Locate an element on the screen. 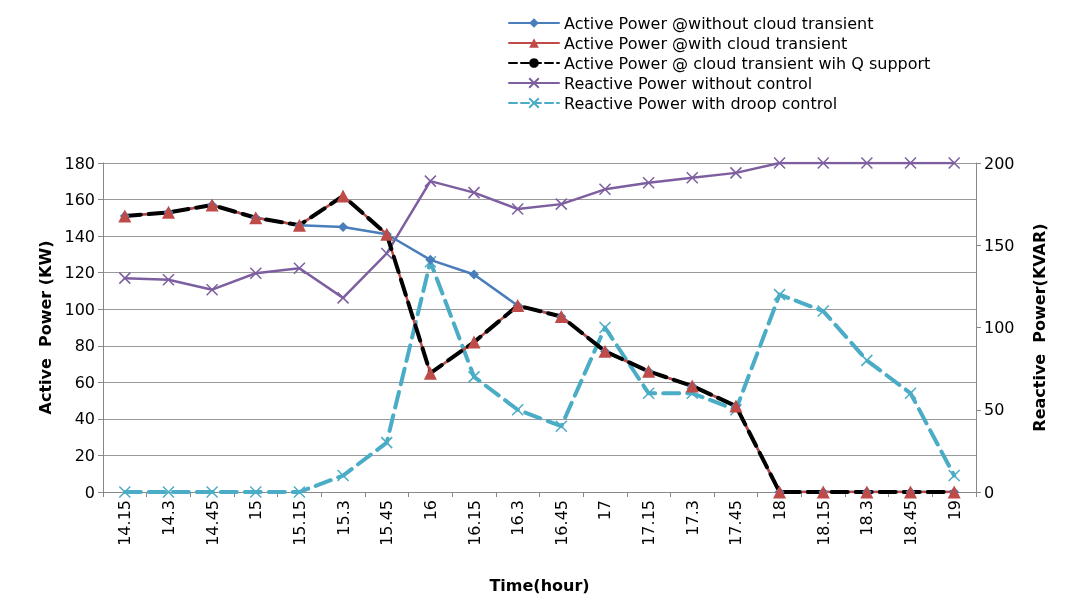 The height and width of the screenshot is (608, 1084). y2-tick-label: 200 is located at coordinates (999, 163).